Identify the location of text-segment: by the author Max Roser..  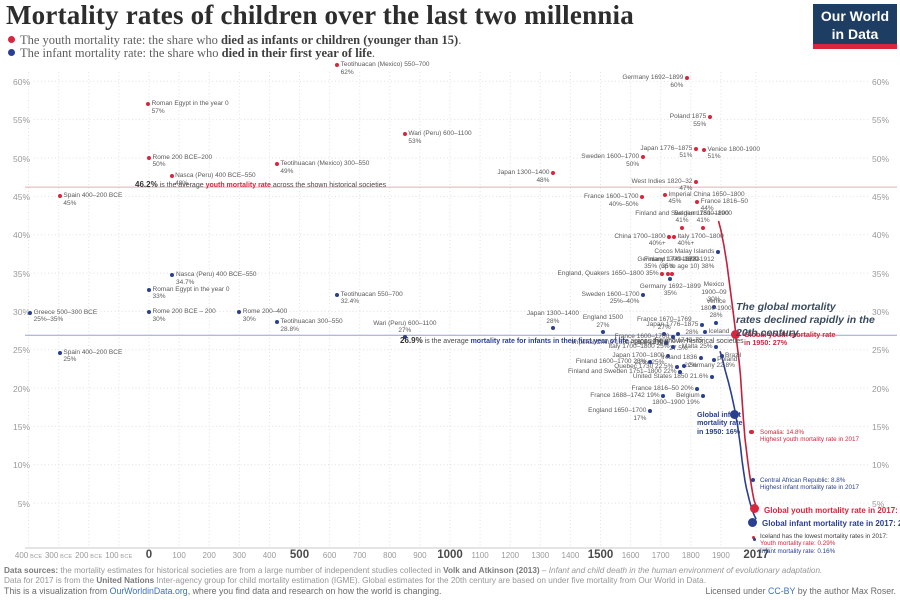
(845, 591).